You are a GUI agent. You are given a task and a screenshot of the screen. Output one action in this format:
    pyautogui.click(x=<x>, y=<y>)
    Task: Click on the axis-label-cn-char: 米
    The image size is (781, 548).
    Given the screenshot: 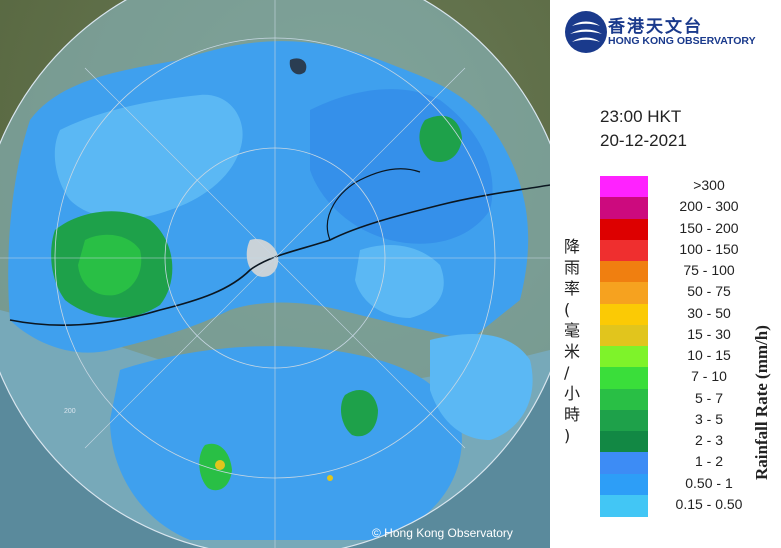 What is the action you would take?
    pyautogui.click(x=572, y=351)
    